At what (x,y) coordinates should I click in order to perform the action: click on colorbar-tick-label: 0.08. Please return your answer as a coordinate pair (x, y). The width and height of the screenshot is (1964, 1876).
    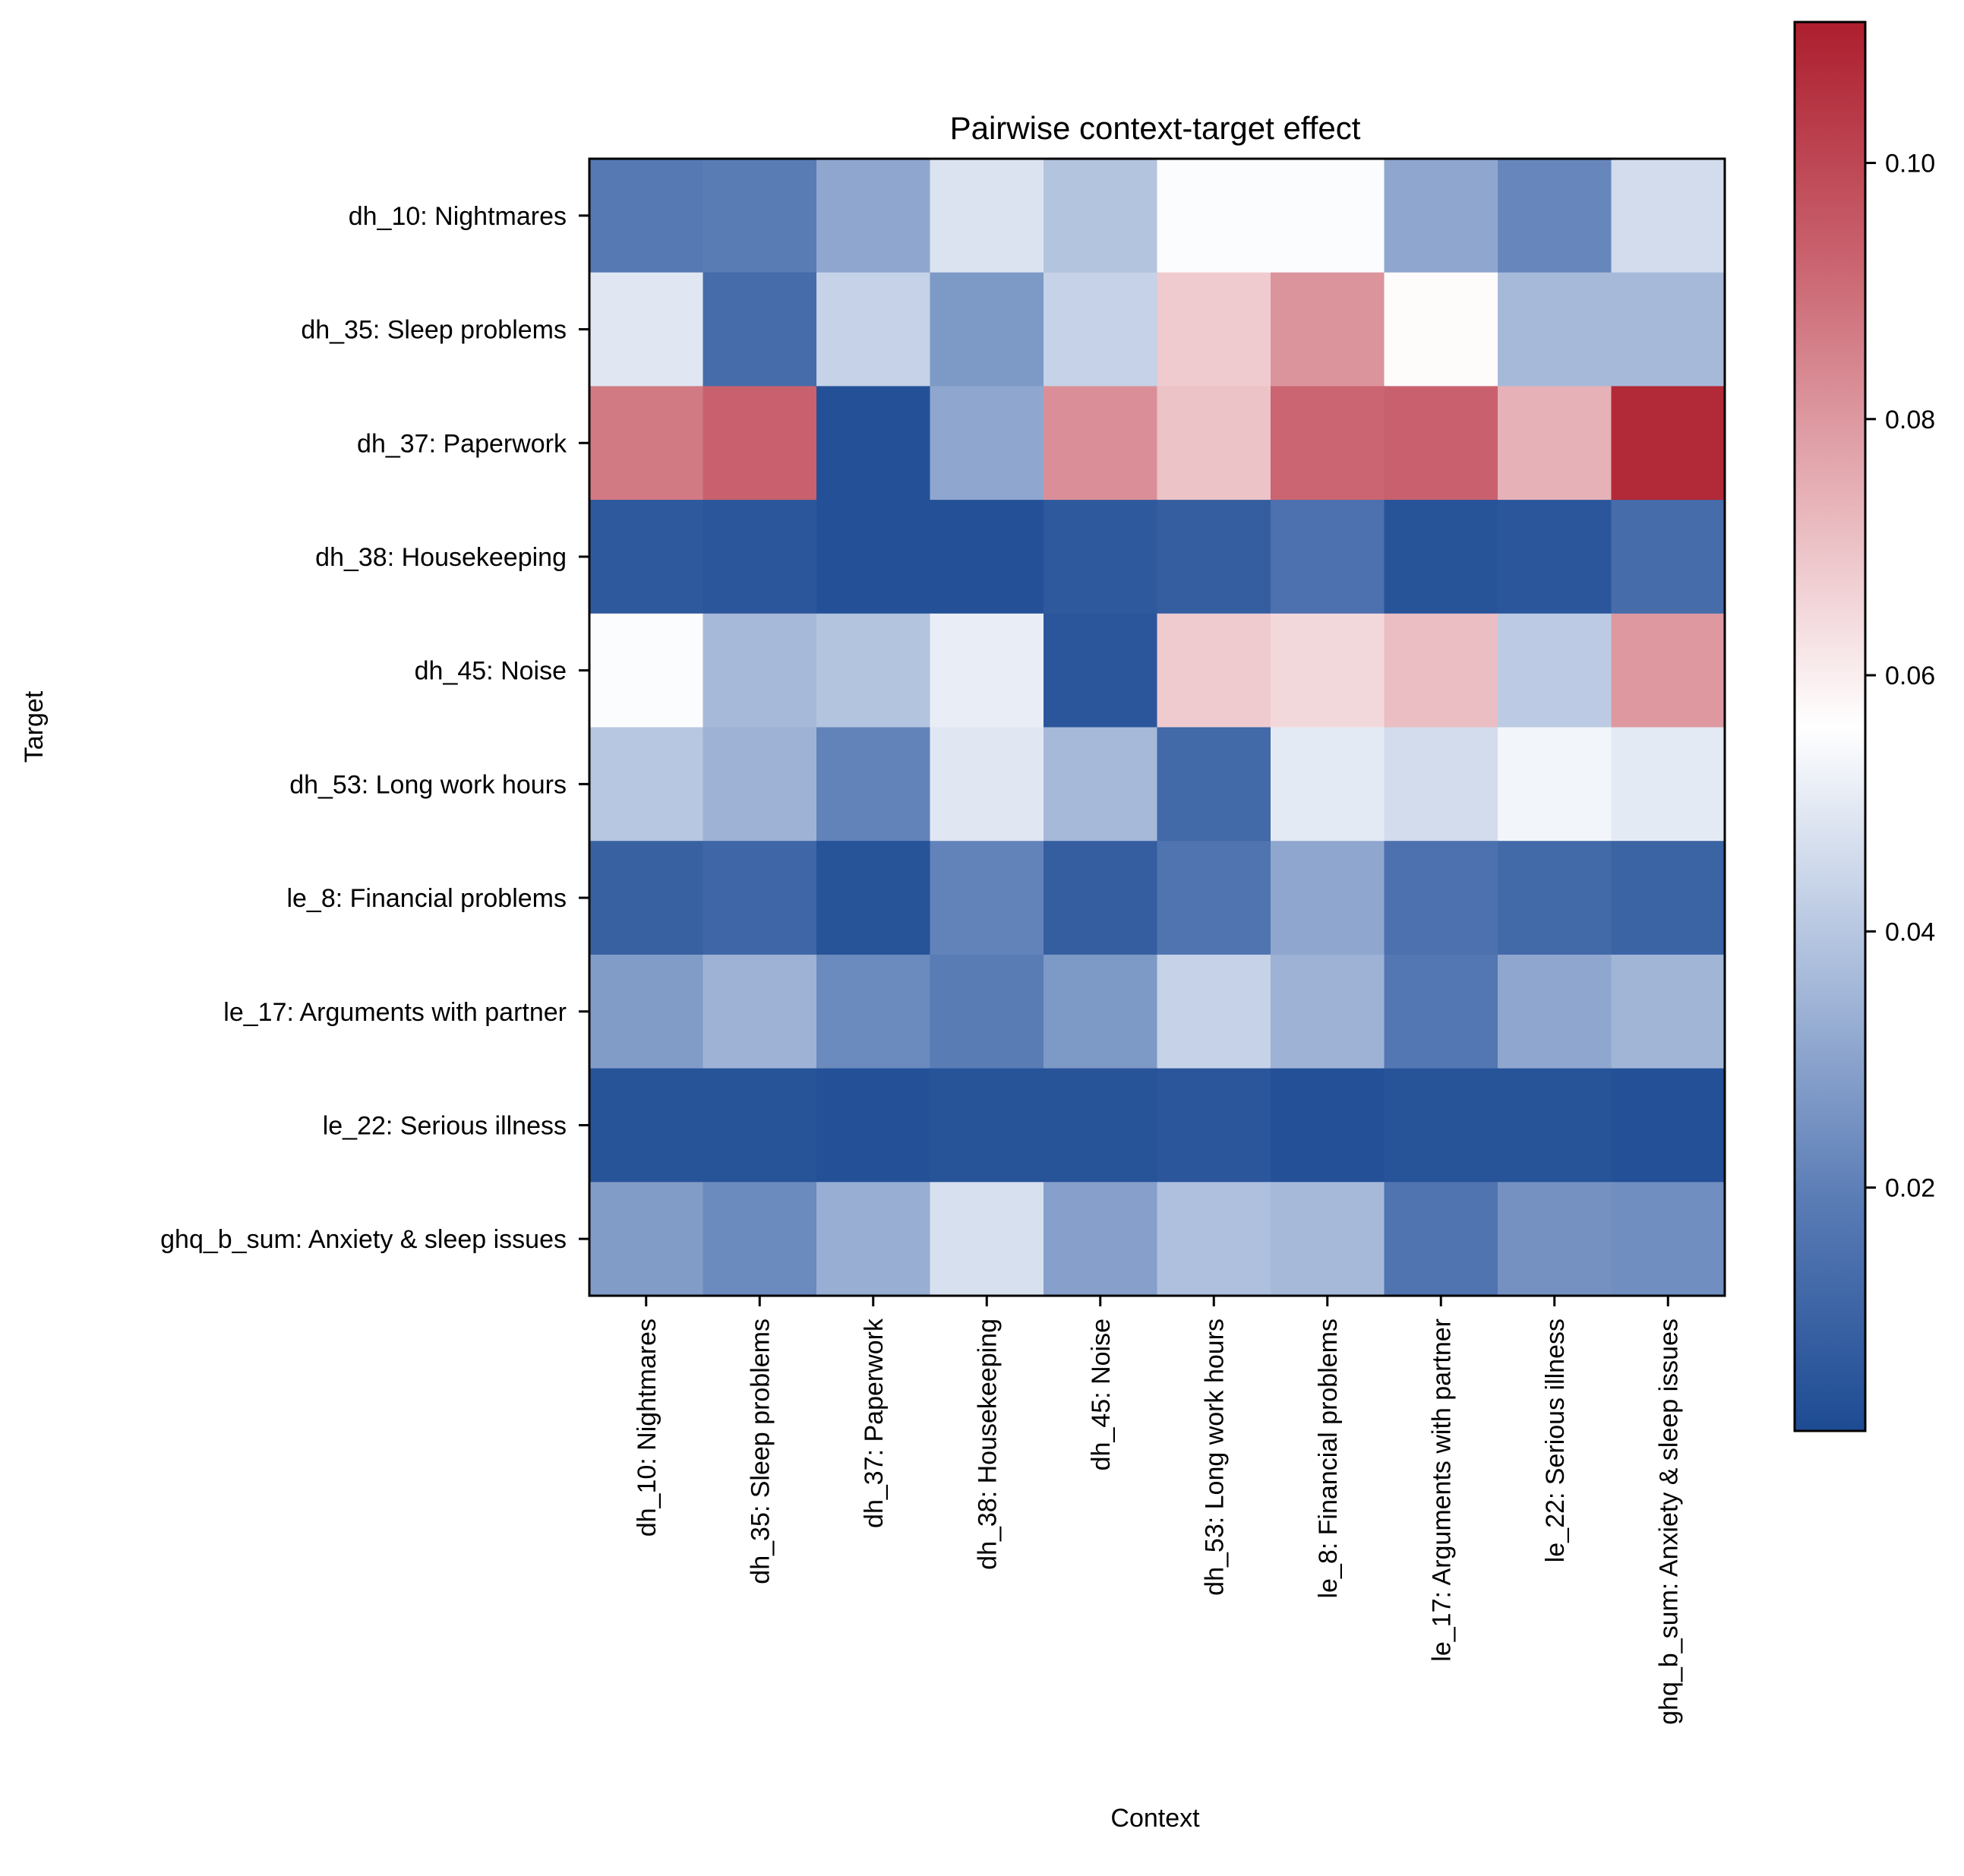
    Looking at the image, I should click on (1910, 420).